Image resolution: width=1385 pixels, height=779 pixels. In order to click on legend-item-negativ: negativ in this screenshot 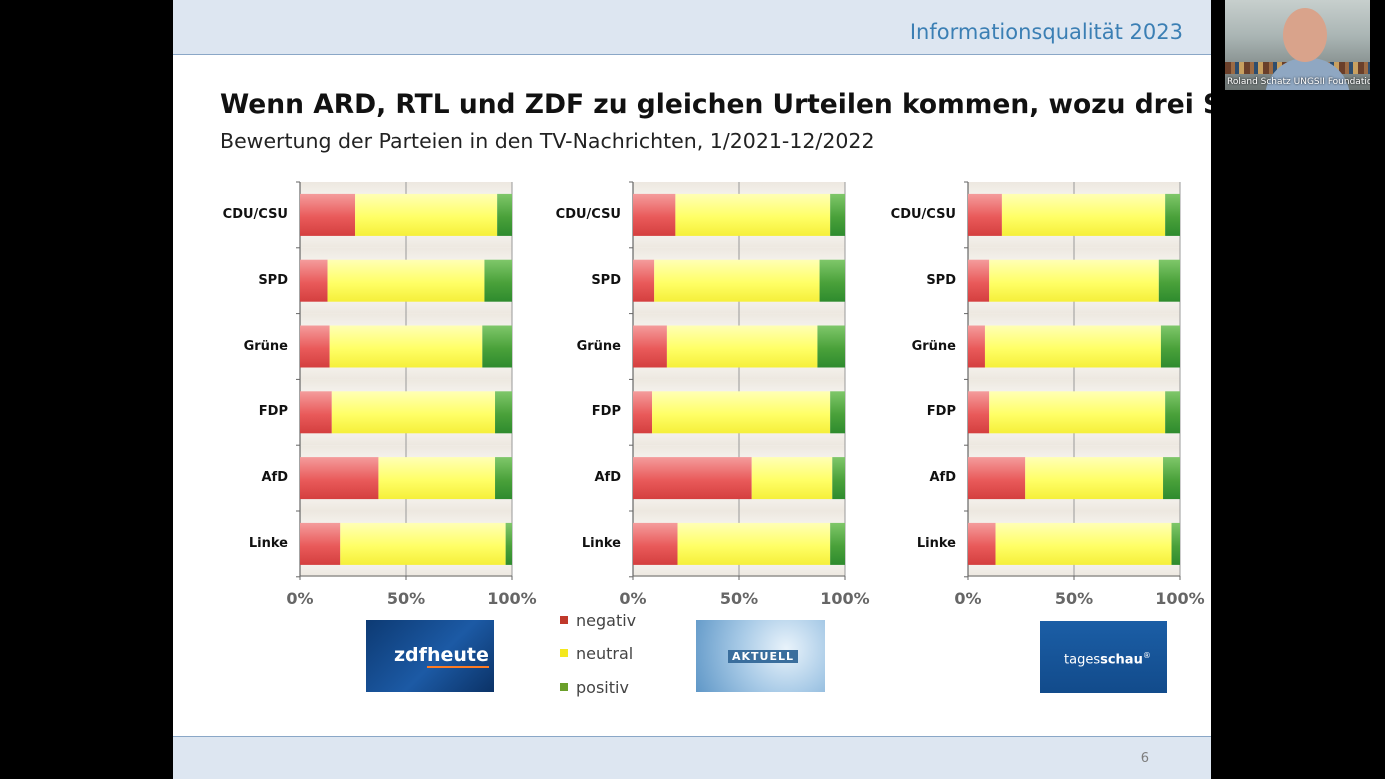, I will do `click(598, 620)`.